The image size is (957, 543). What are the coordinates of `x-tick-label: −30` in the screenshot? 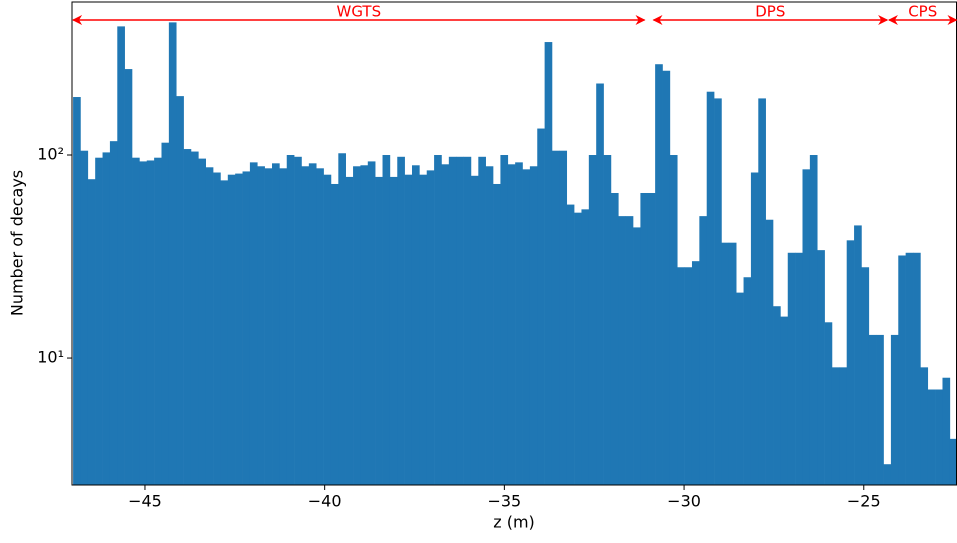 It's located at (684, 501).